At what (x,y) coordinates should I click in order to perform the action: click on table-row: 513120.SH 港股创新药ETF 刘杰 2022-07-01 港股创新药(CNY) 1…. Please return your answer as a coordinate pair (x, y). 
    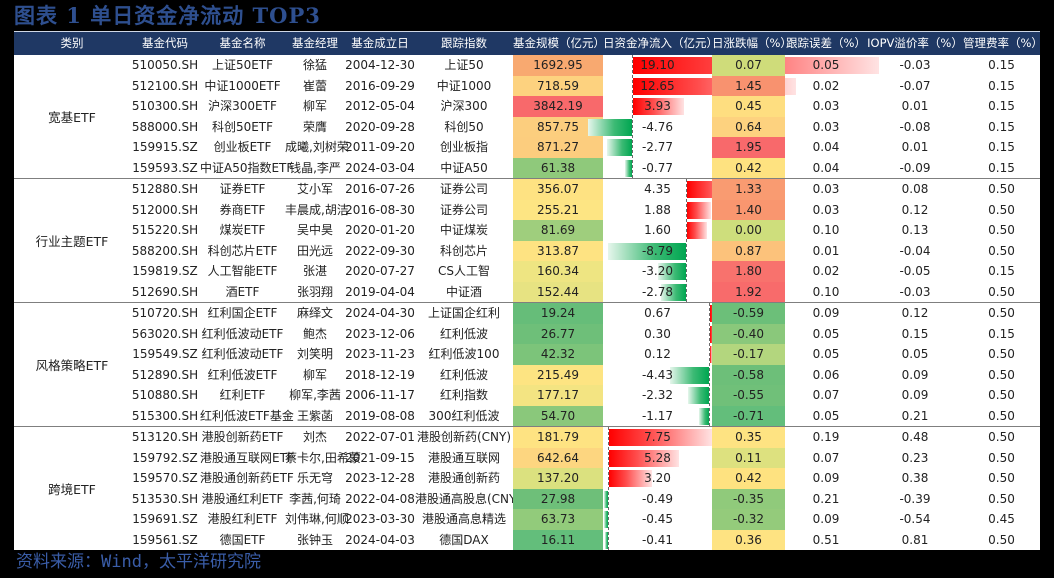
    Looking at the image, I should click on (527, 437).